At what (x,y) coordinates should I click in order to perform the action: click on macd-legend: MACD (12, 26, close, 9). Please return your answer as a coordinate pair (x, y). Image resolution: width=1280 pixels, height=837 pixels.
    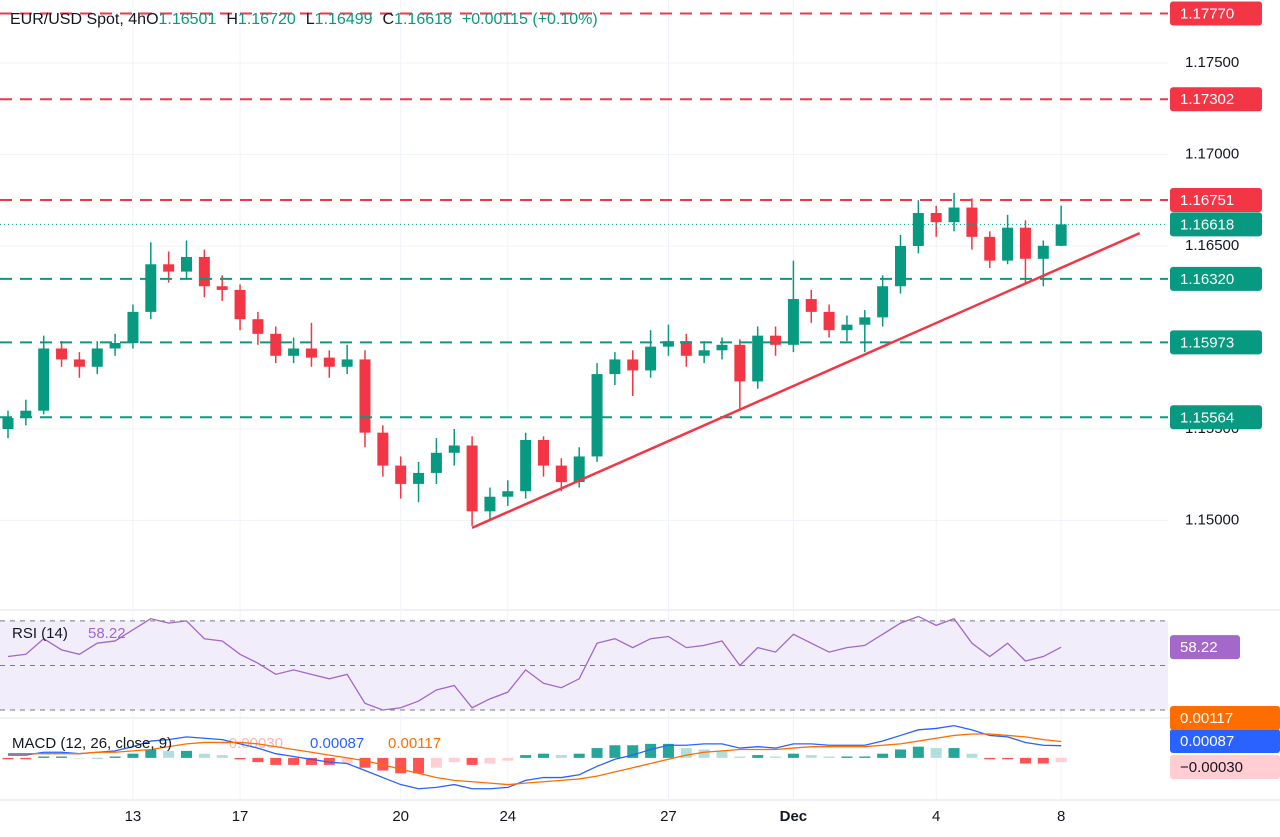
    Looking at the image, I should click on (92, 743).